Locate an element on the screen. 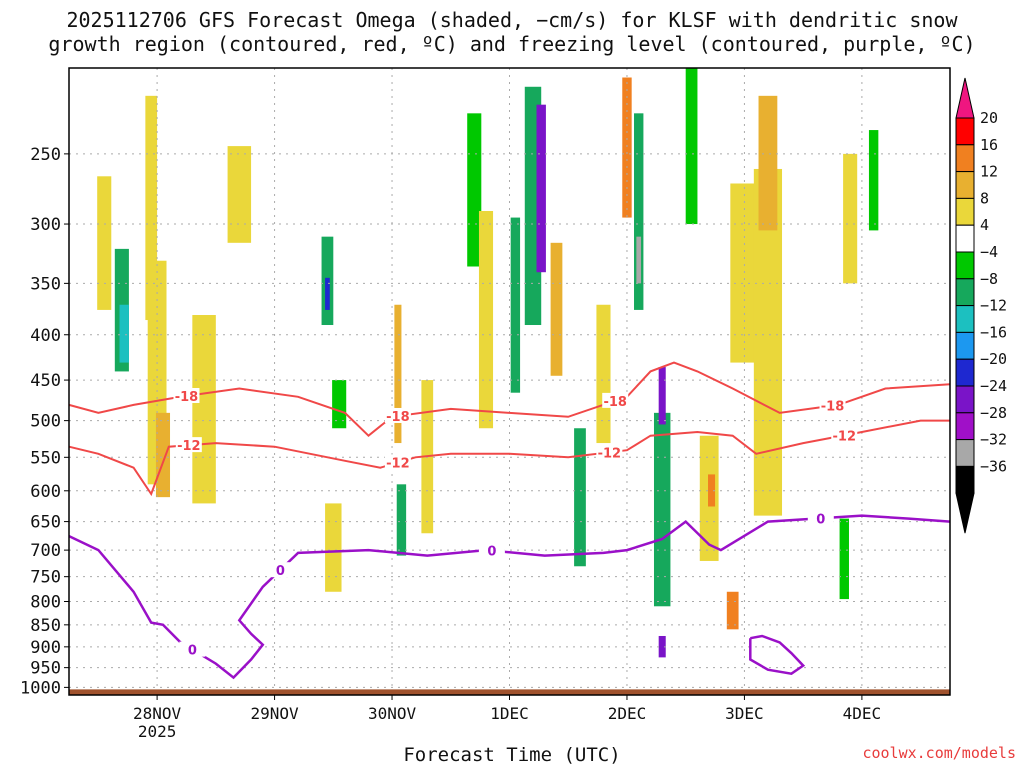  y-tick-label: 550 is located at coordinates (45, 458).